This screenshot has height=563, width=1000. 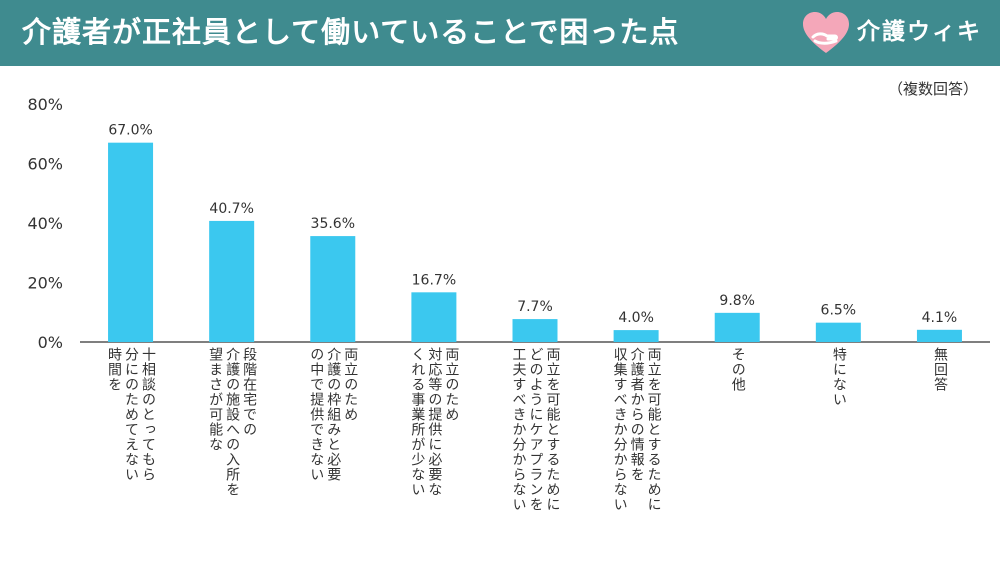 I want to click on bar-value-label: 40.7%, so click(x=231, y=209).